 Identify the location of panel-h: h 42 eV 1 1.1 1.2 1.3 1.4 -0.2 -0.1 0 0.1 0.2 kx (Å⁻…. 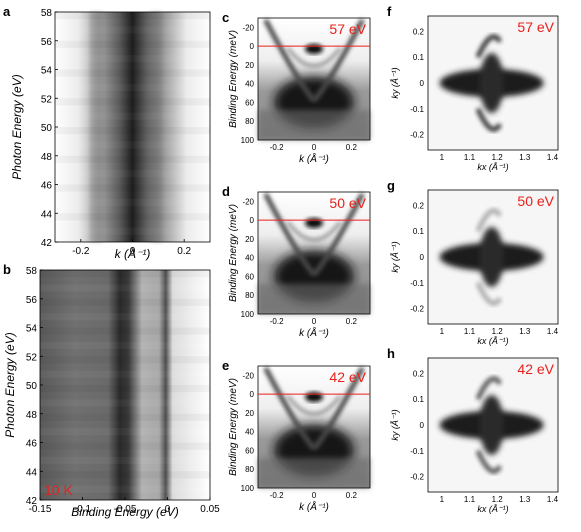
(473, 430).